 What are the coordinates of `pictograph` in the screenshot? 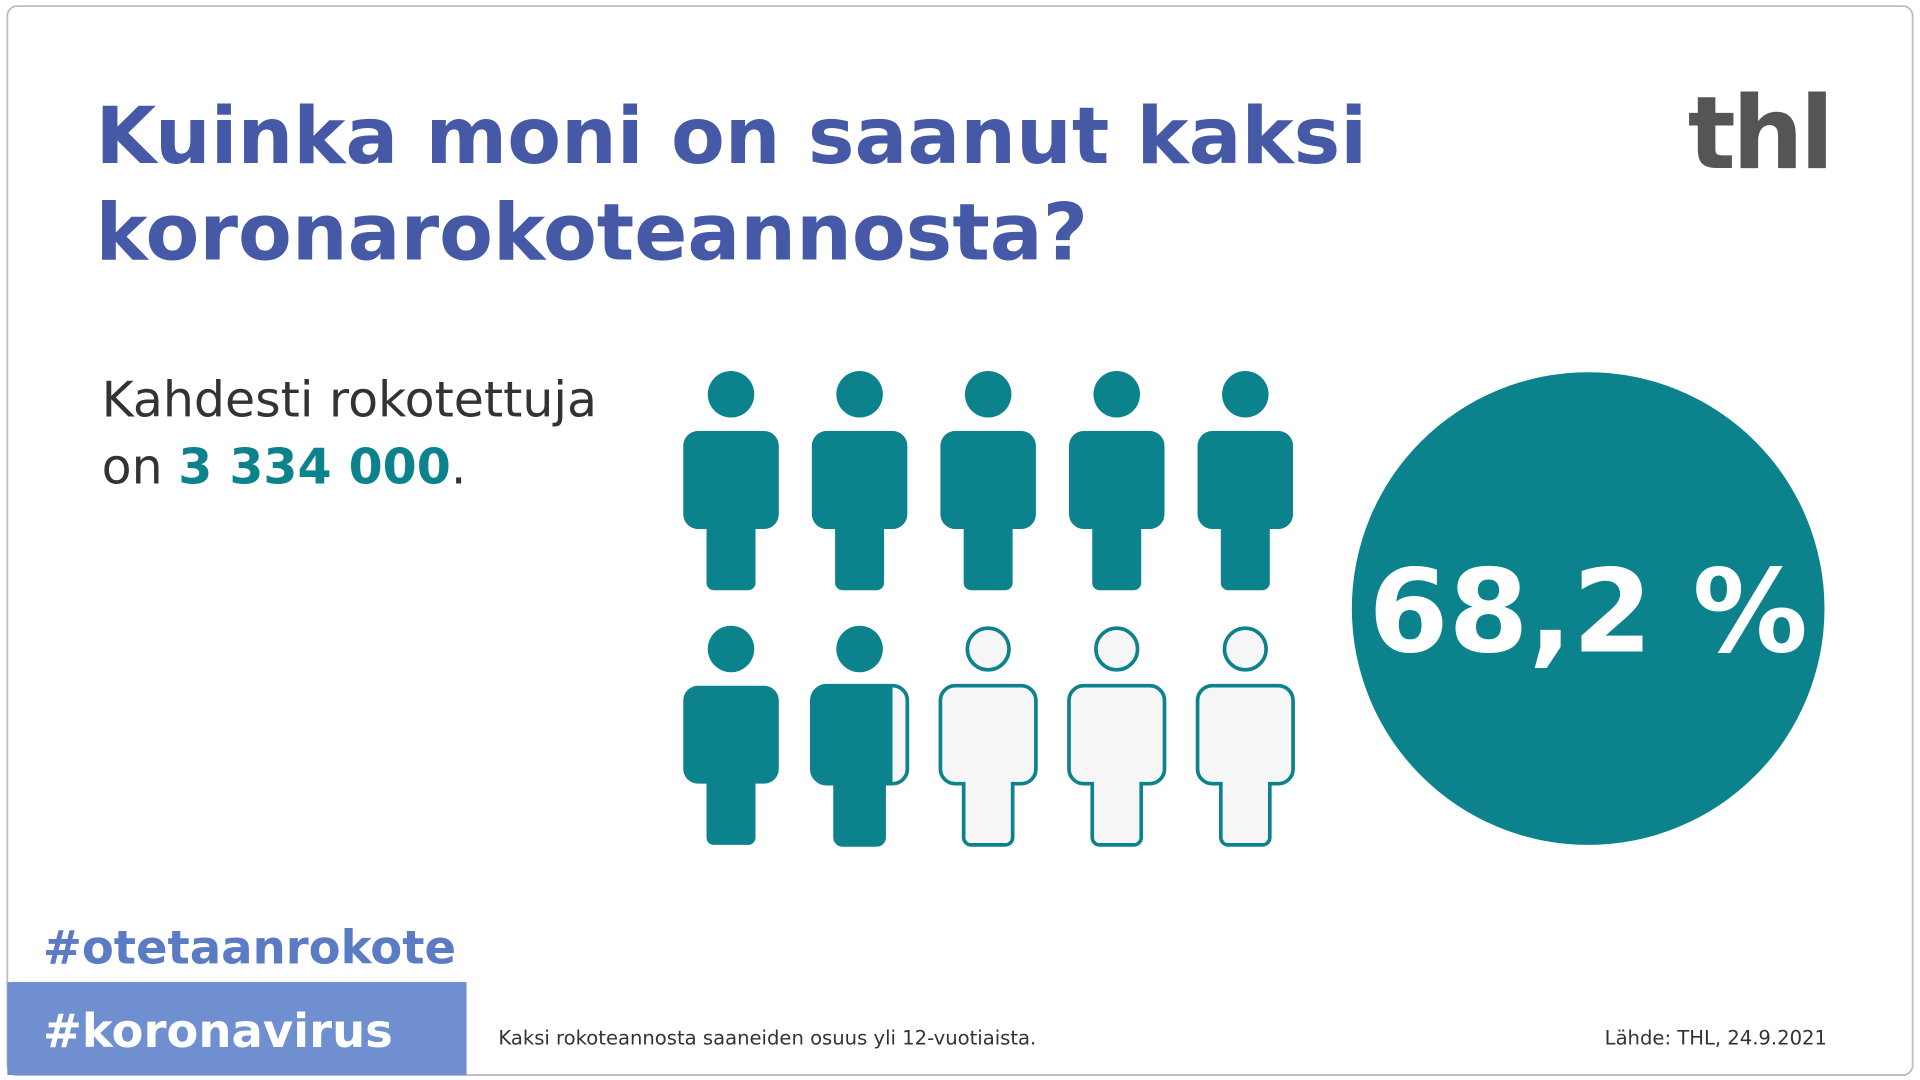 It's located at (989, 609).